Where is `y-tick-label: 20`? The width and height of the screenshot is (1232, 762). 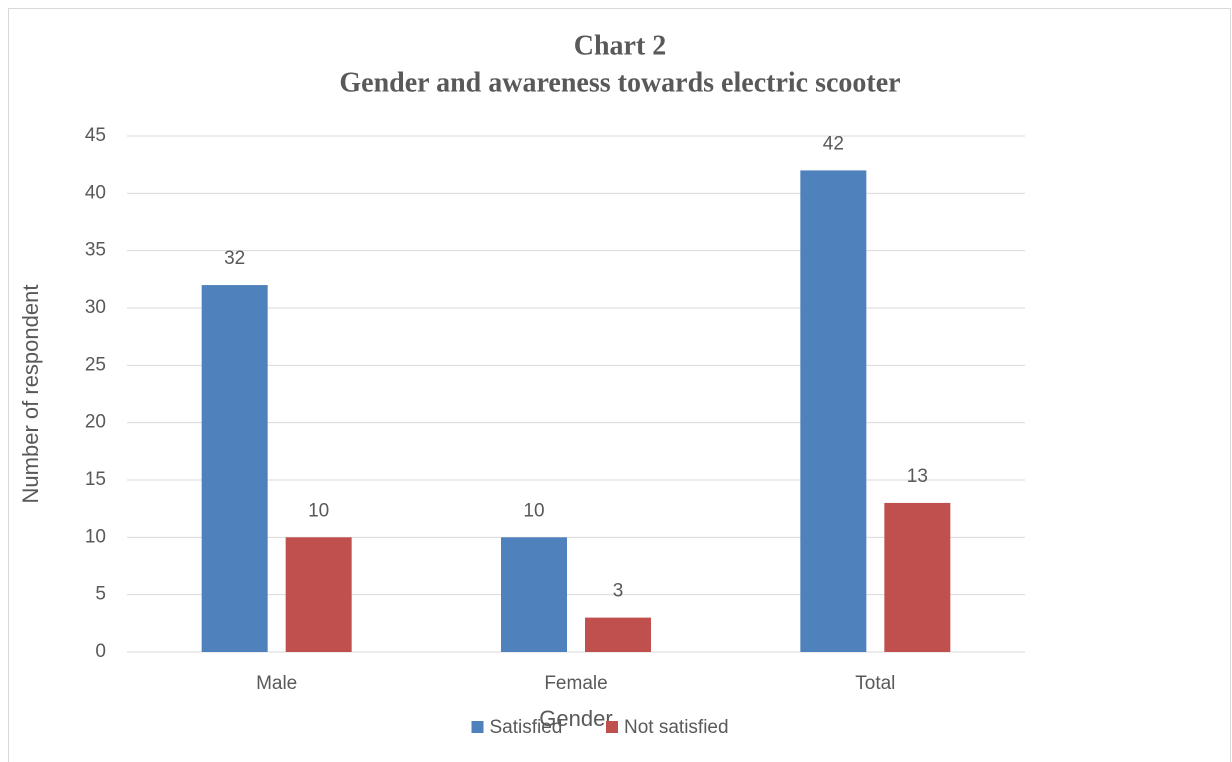
y-tick-label: 20 is located at coordinates (95, 422).